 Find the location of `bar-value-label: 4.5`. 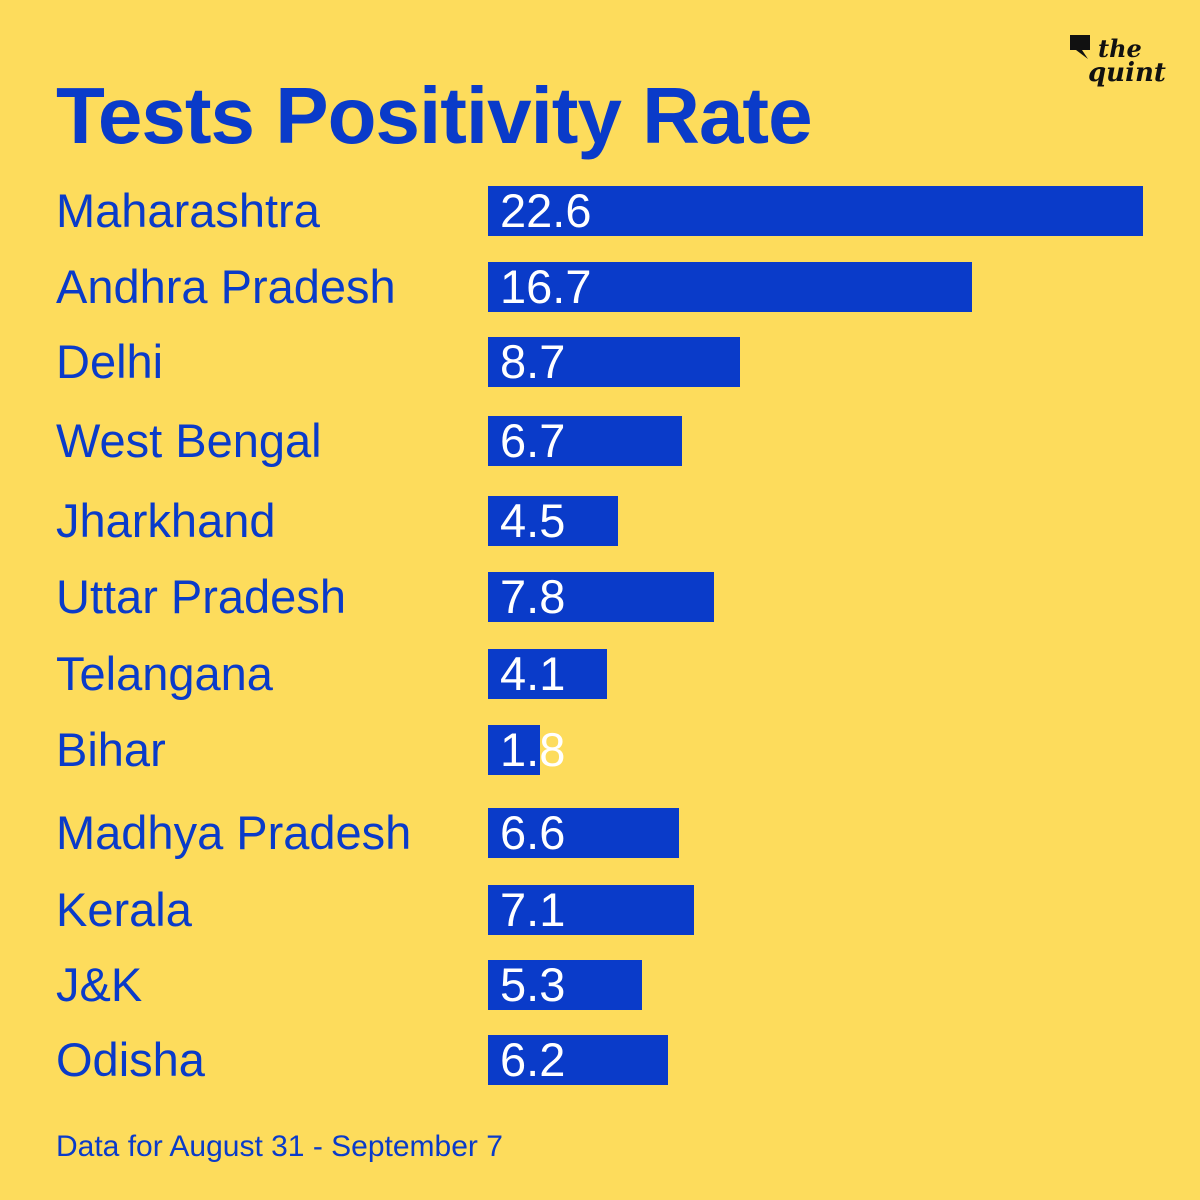

bar-value-label: 4.5 is located at coordinates (533, 520).